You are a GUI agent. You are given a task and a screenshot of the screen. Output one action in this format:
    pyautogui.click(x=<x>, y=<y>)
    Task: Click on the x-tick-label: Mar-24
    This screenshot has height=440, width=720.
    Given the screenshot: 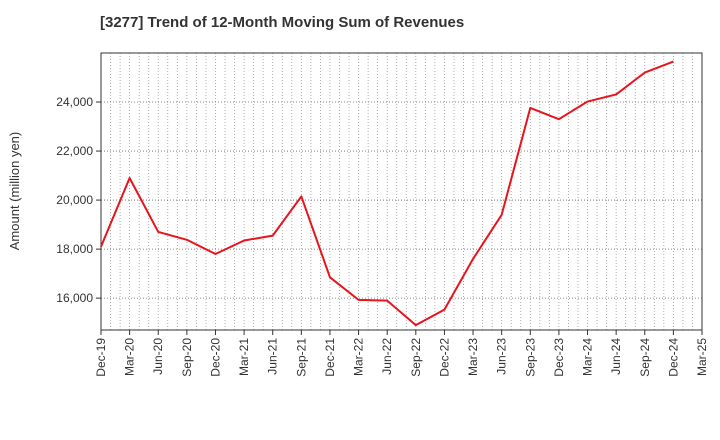 What is the action you would take?
    pyautogui.click(x=588, y=357)
    